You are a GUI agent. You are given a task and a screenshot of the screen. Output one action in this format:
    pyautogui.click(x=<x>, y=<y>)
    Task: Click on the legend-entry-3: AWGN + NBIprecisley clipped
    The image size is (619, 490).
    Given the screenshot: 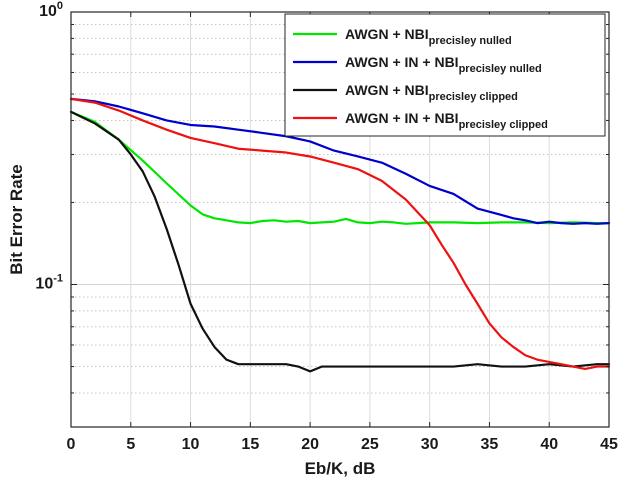 What is the action you would take?
    pyautogui.click(x=431, y=92)
    